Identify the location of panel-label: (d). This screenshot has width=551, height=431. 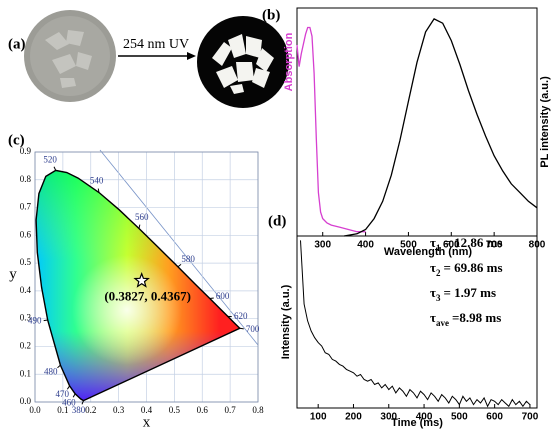
(277, 221).